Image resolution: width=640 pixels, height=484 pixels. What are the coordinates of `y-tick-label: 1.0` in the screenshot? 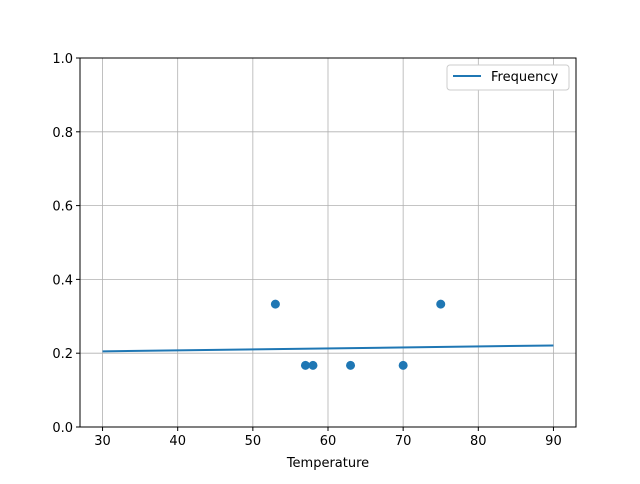 It's located at (62, 59).